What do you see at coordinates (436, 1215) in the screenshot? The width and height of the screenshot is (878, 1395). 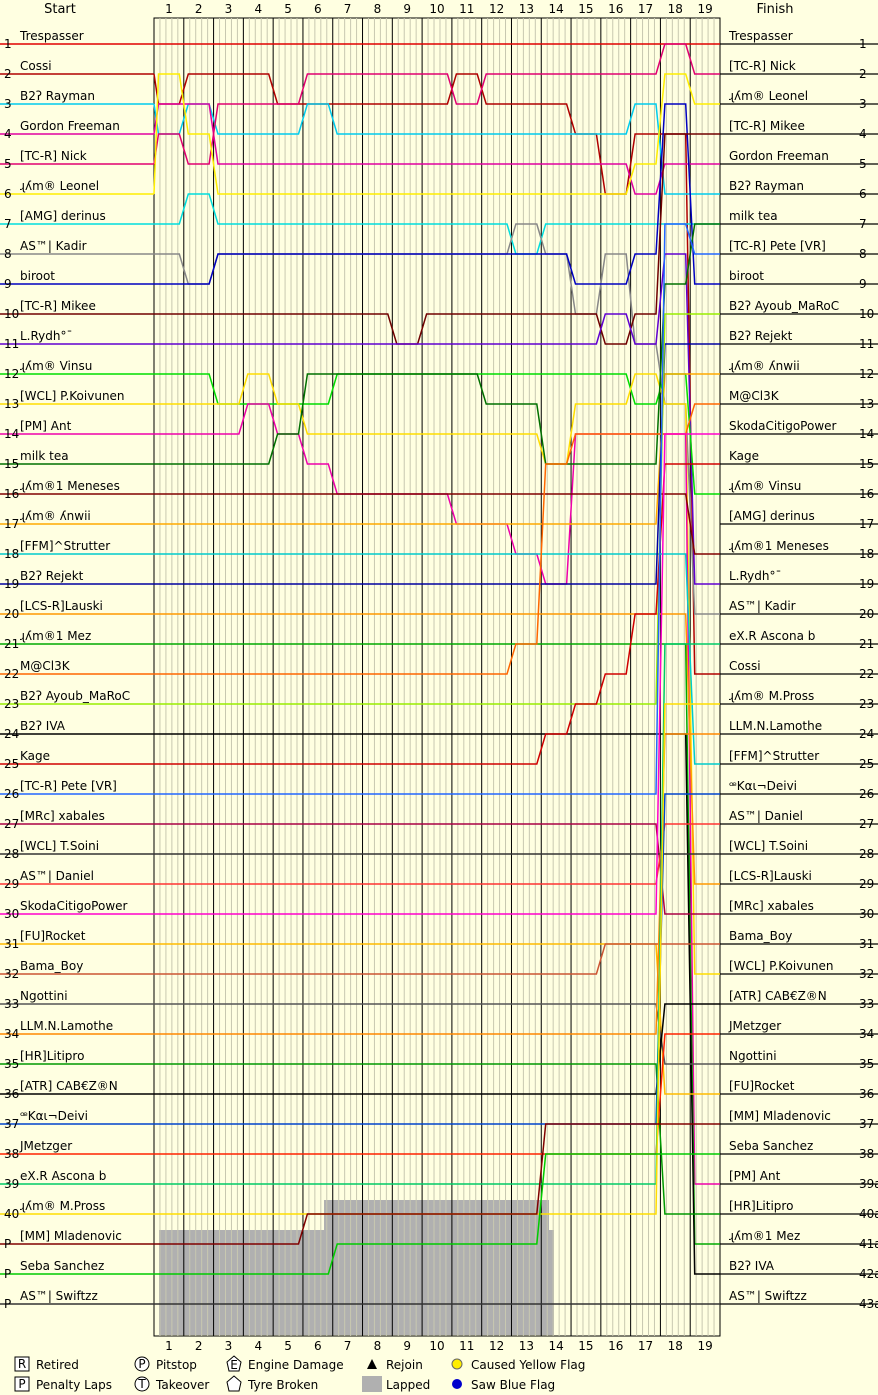 I see `lapped-region` at bounding box center [436, 1215].